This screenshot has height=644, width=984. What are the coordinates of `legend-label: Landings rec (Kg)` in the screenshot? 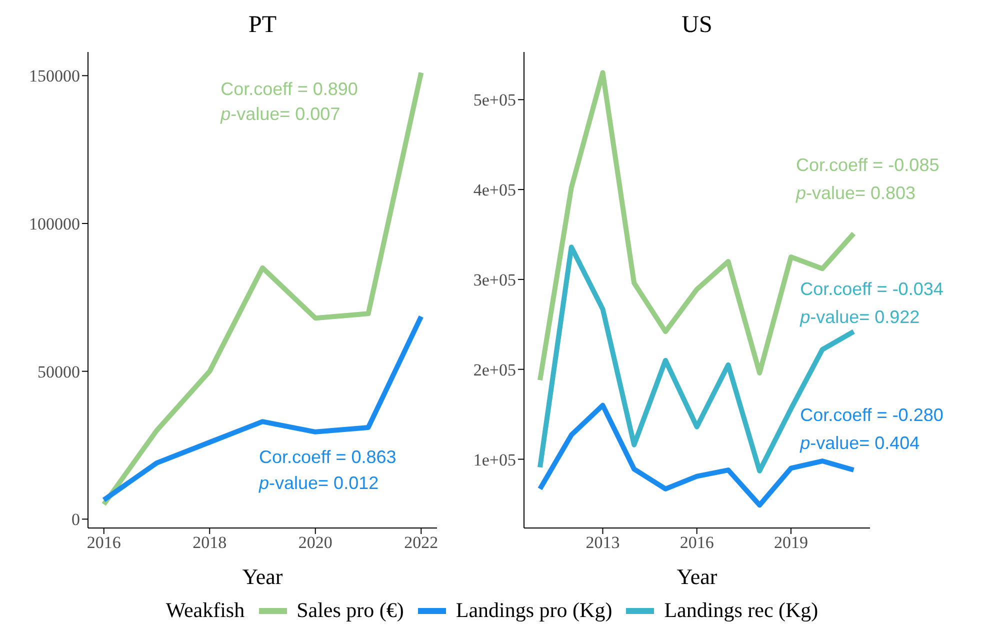 It's located at (741, 610).